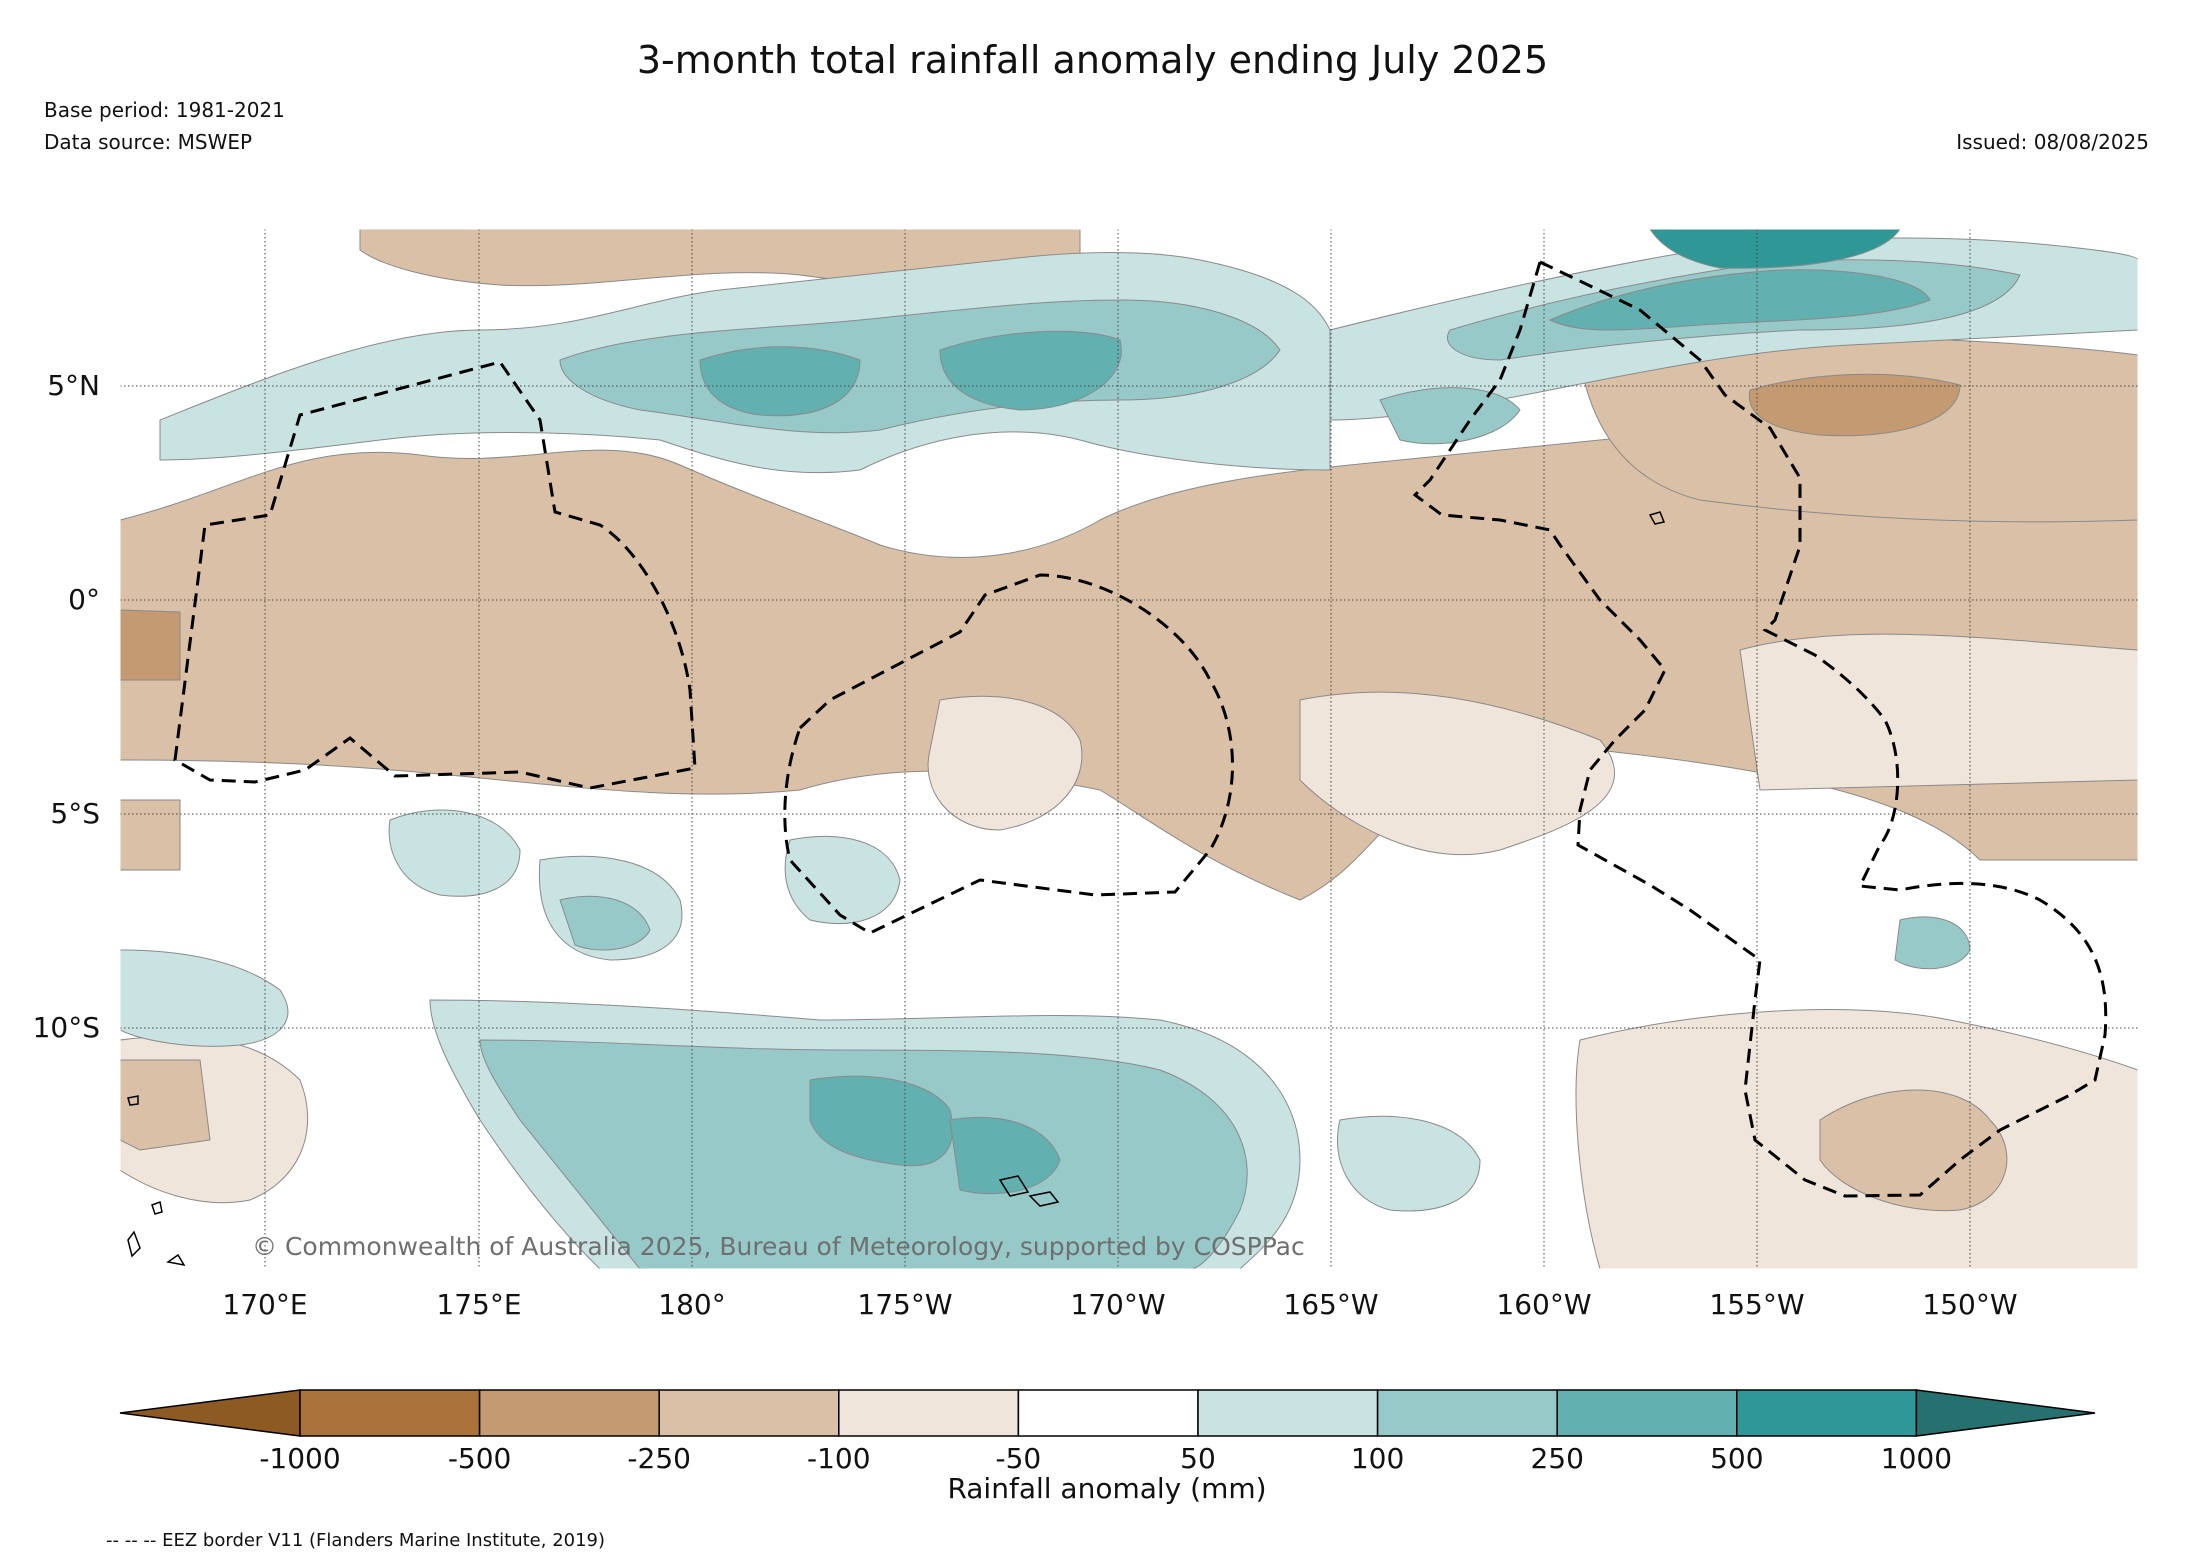 The width and height of the screenshot is (2185, 1563). What do you see at coordinates (1970, 1304) in the screenshot?
I see `lon-label: 150°W` at bounding box center [1970, 1304].